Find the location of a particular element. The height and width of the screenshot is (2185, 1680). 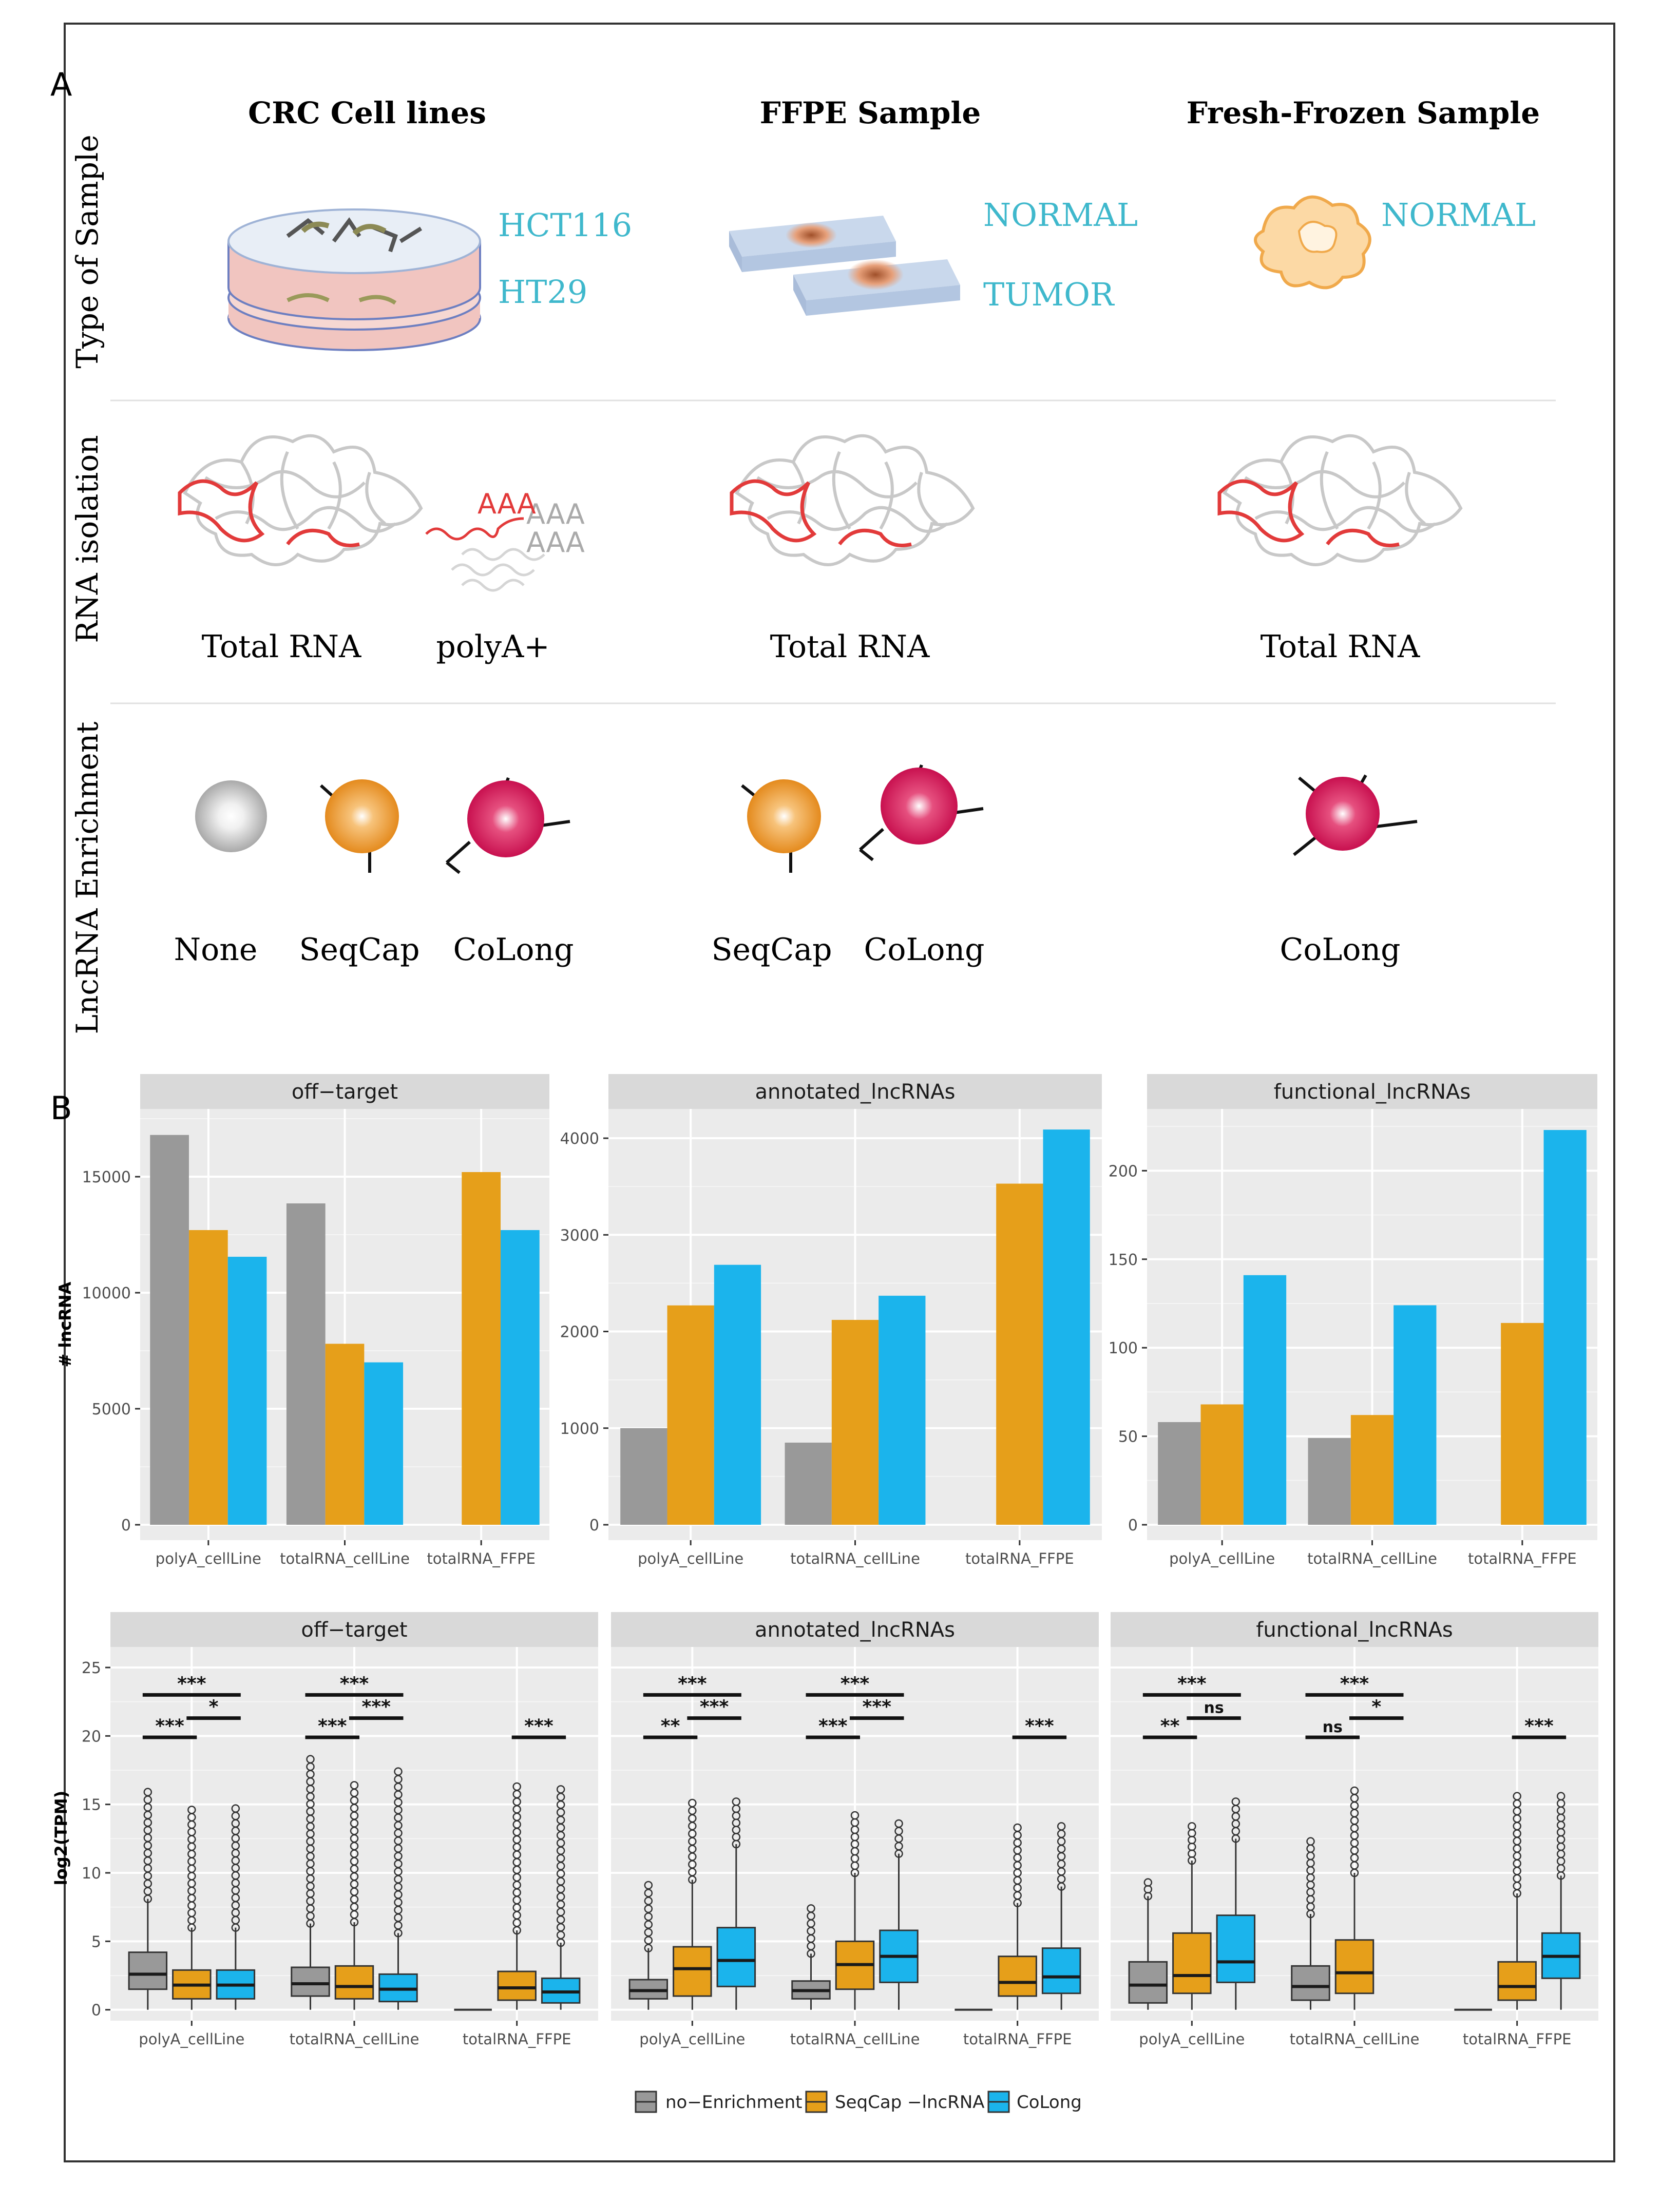

rna-label-total: Total RNA is located at coordinates (282, 647).